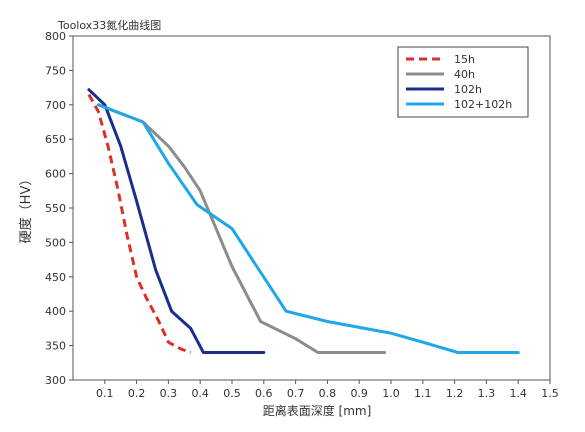 This screenshot has height=432, width=585. What do you see at coordinates (359, 393) in the screenshot?
I see `x-tick-label: 0.9` at bounding box center [359, 393].